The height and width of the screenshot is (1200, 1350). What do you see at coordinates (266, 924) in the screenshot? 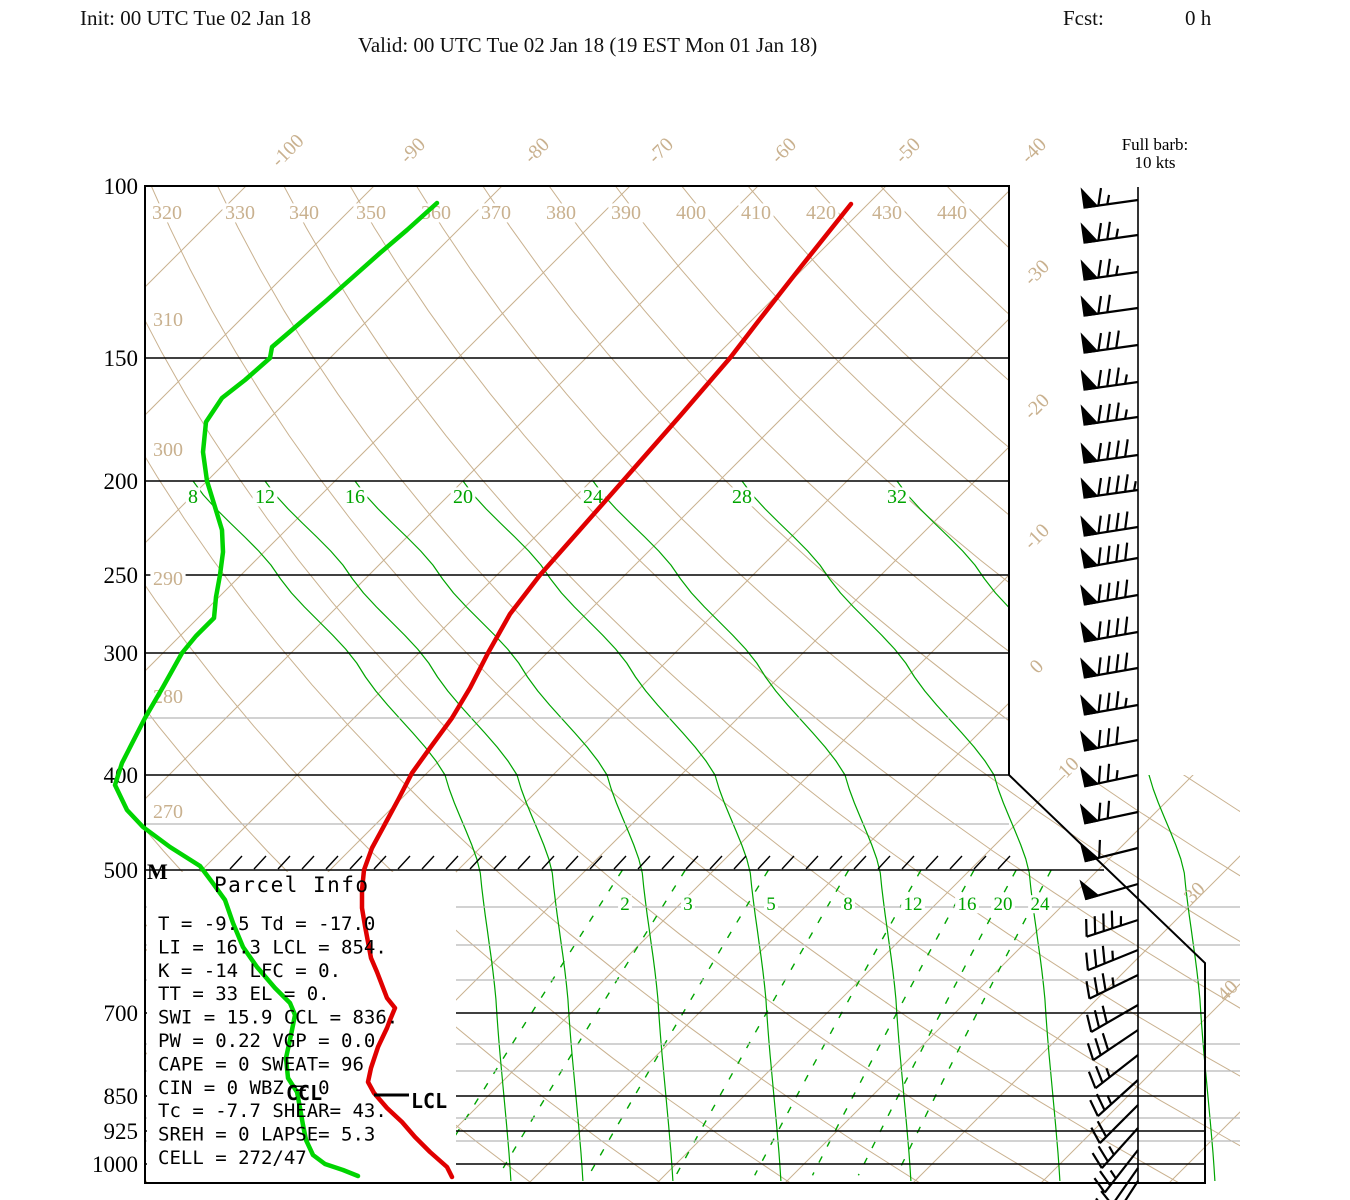
I see `parcel-info-line: T = -9.5 Td = -17.0` at bounding box center [266, 924].